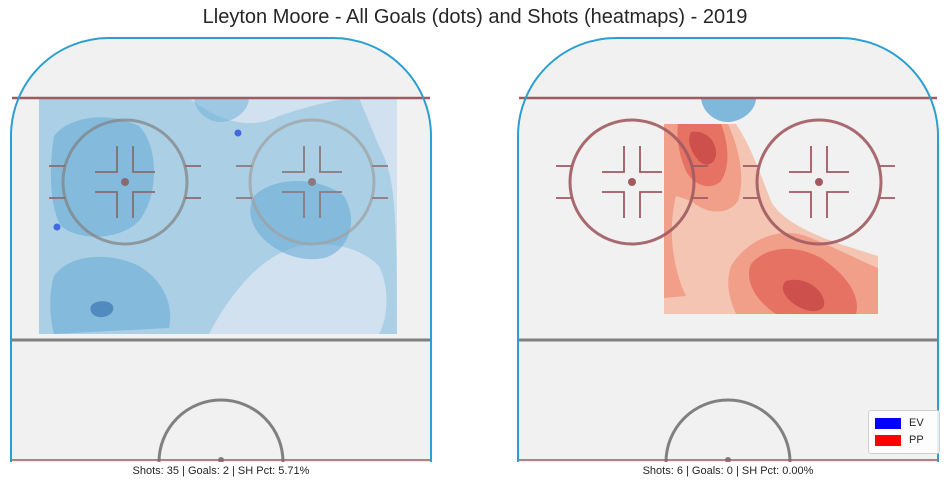 This screenshot has width=950, height=489. Describe the element at coordinates (916, 423) in the screenshot. I see `legend-label-ev: EV` at that location.